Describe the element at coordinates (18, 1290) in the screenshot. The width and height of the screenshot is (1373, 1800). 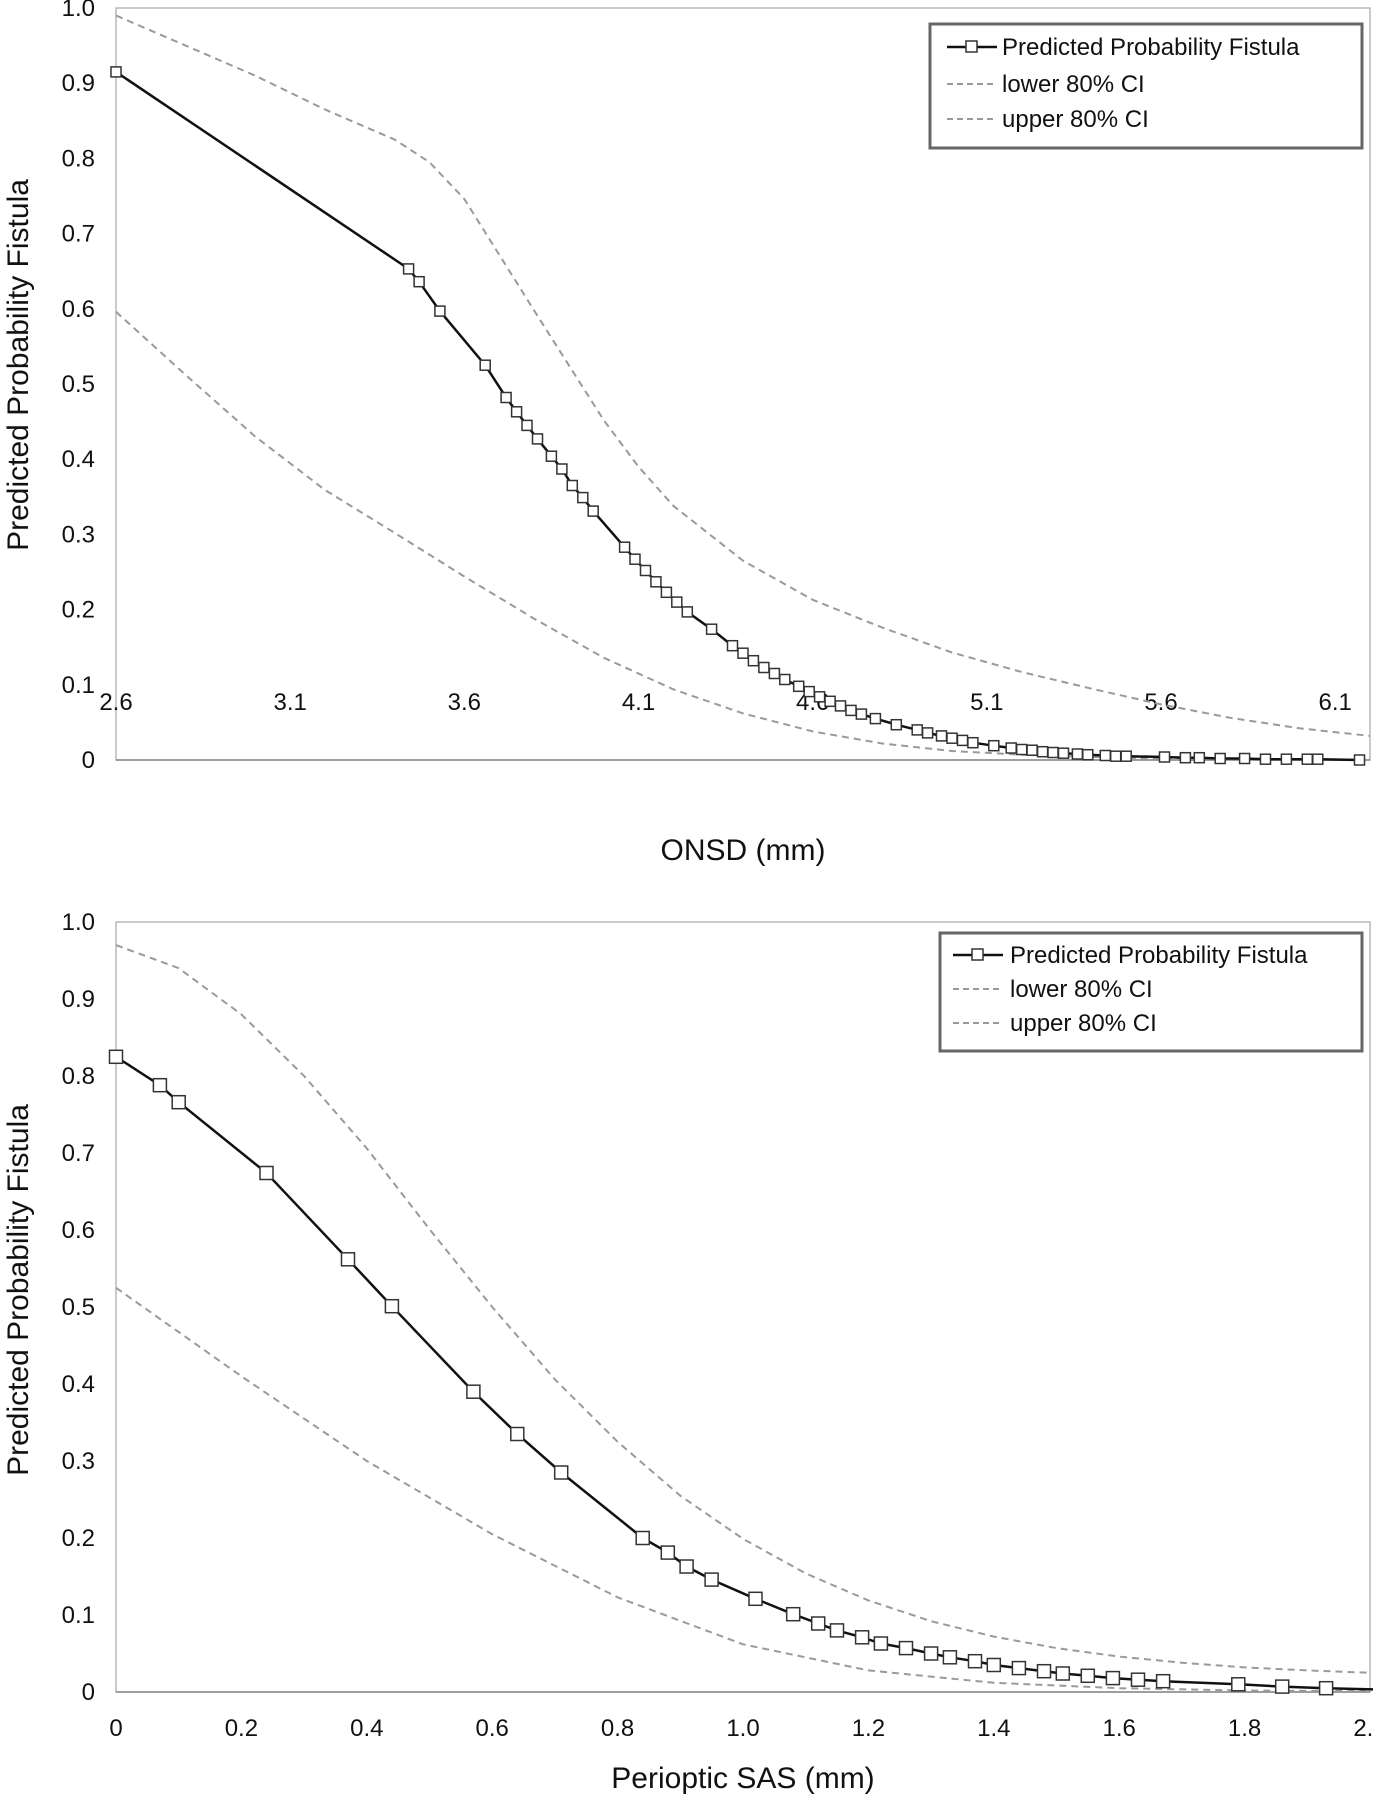
I see `y-axis-label: Predicted Probability Fistula` at that location.